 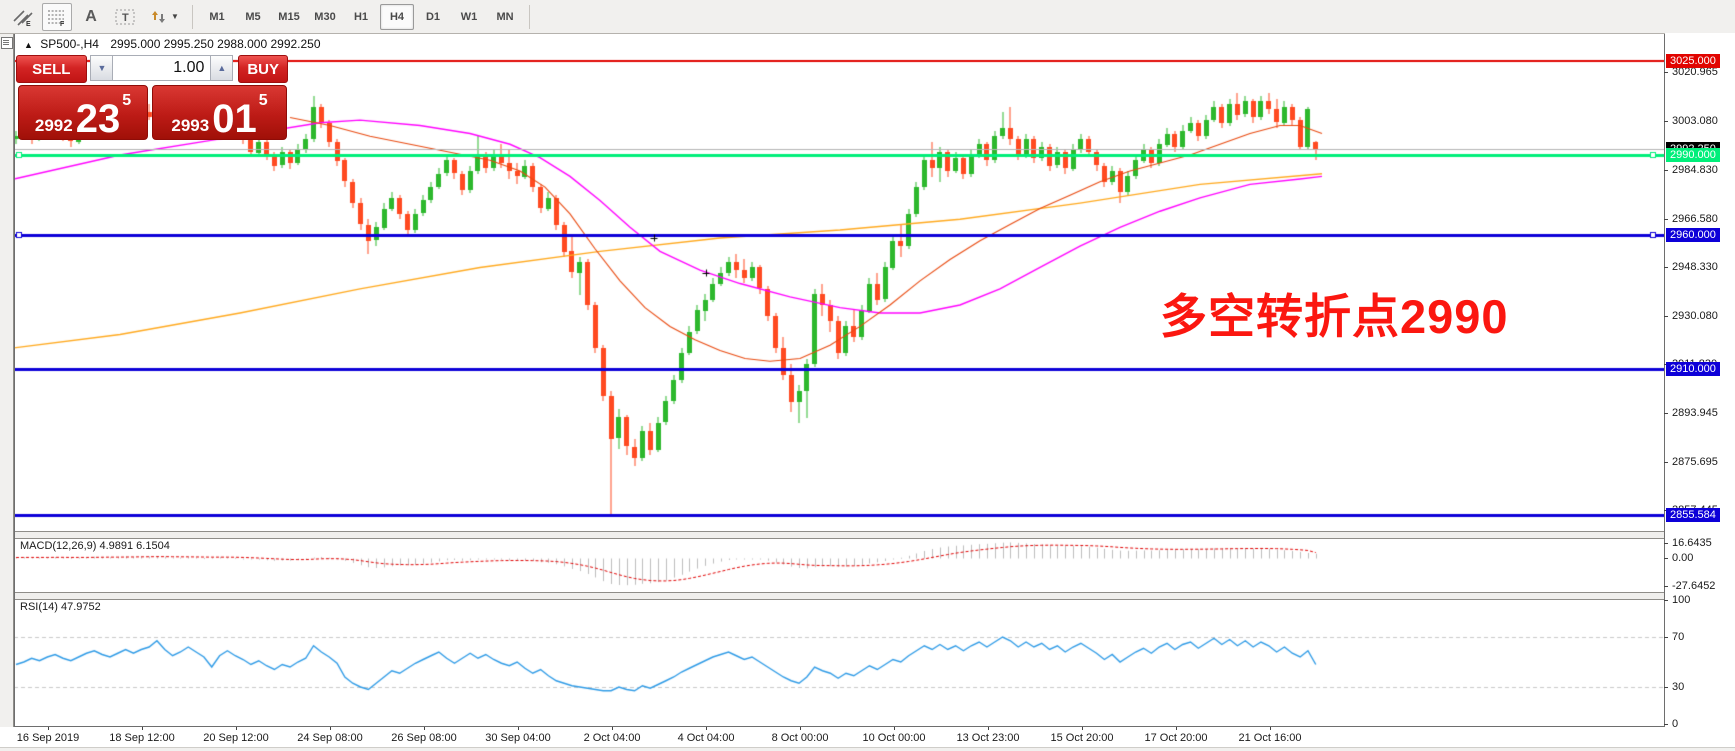 I want to click on arrows-icon: ▼, so click(x=164, y=17).